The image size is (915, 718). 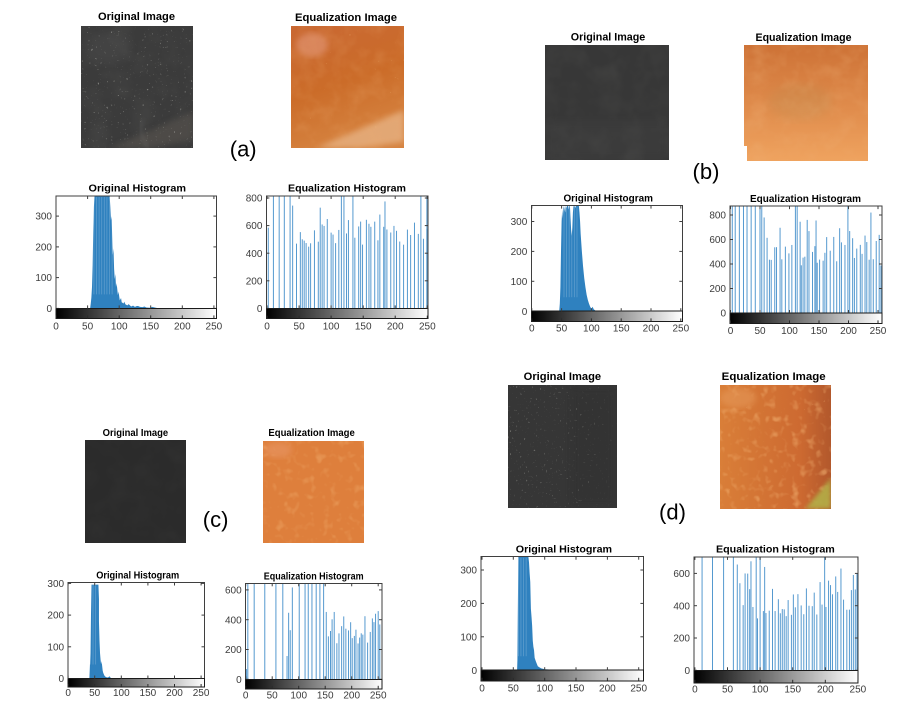 What do you see at coordinates (672, 512) in the screenshot?
I see `svg-text: (d)` at bounding box center [672, 512].